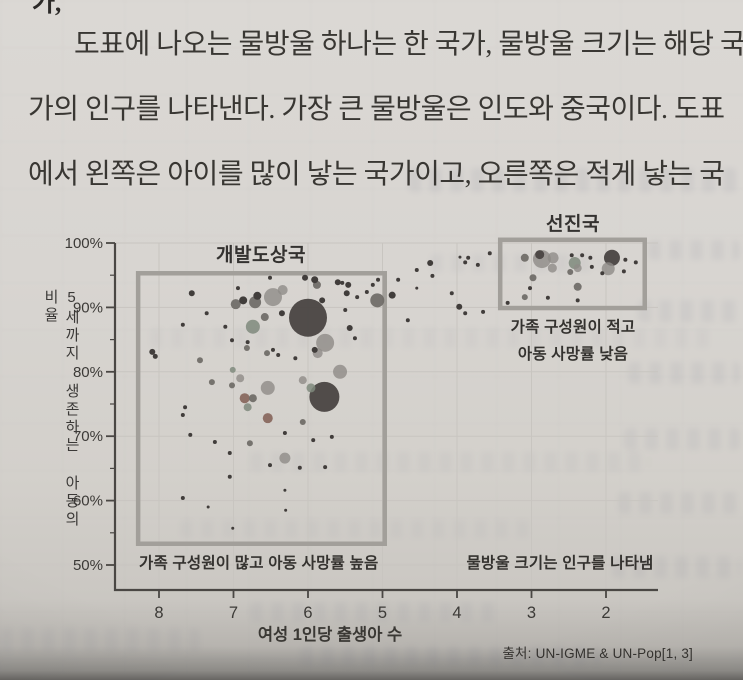 The image size is (743, 680). Describe the element at coordinates (84, 243) in the screenshot. I see `y-tick-label: 100%` at that location.